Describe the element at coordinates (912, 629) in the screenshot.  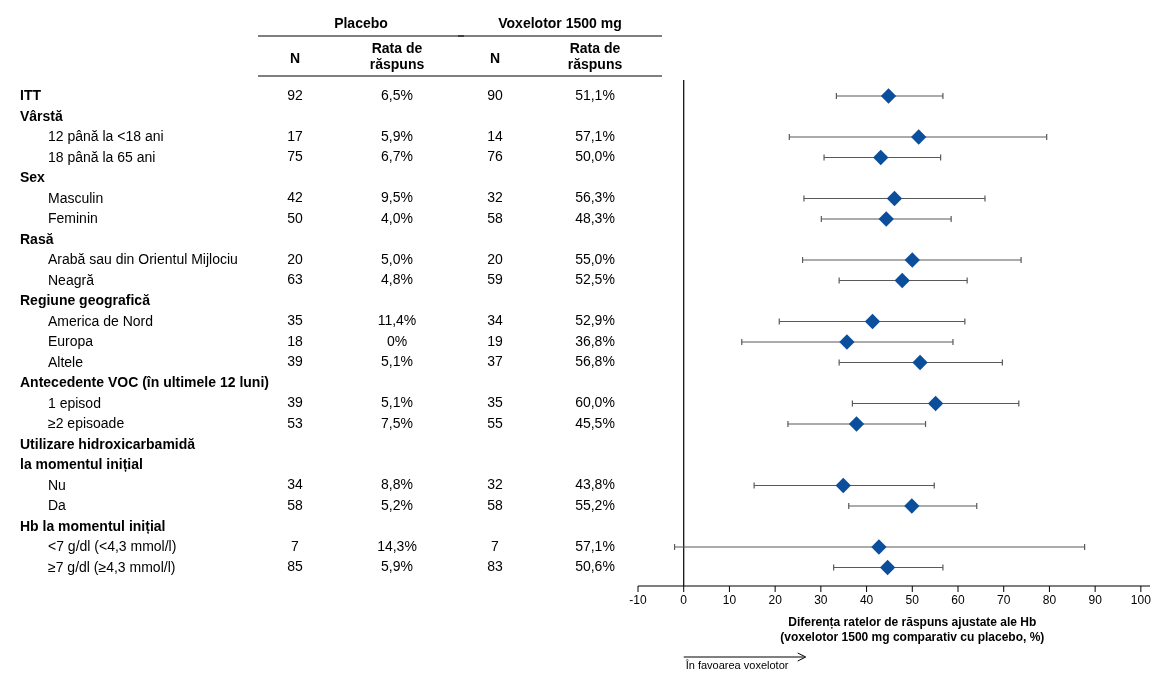
I see `x-axis-title: Diferența ratelor de răspuns ajustate ale Hb (voxelotor 1500 mg comparativ cu placebo, %)` at that location.